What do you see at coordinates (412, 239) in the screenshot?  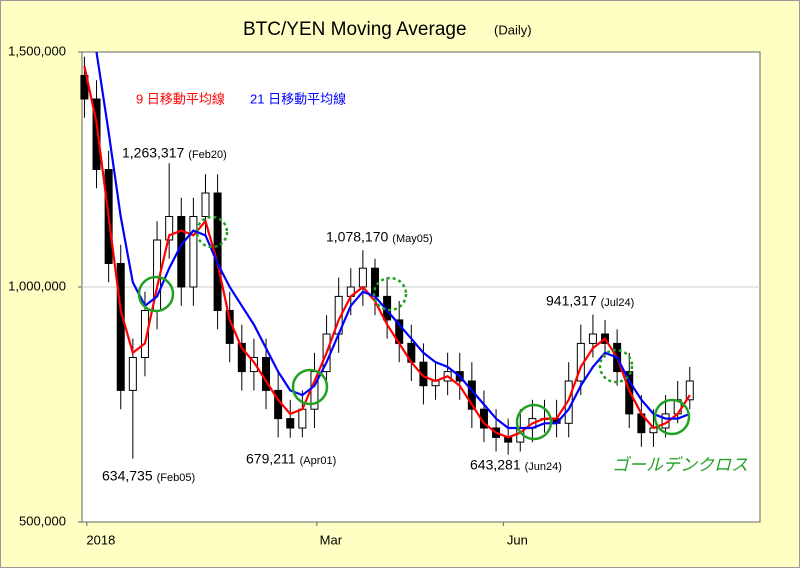 I see `annotation-date: (May05)` at bounding box center [412, 239].